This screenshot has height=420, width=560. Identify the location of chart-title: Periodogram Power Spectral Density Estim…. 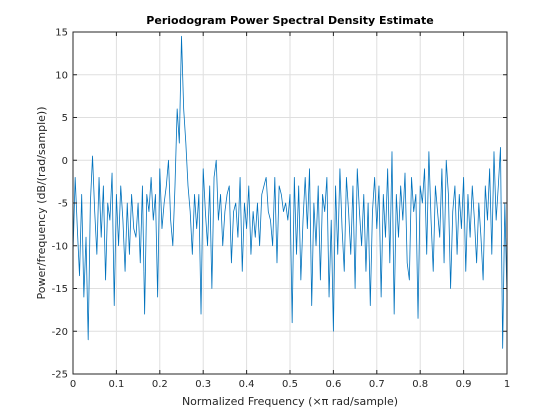
(289, 20).